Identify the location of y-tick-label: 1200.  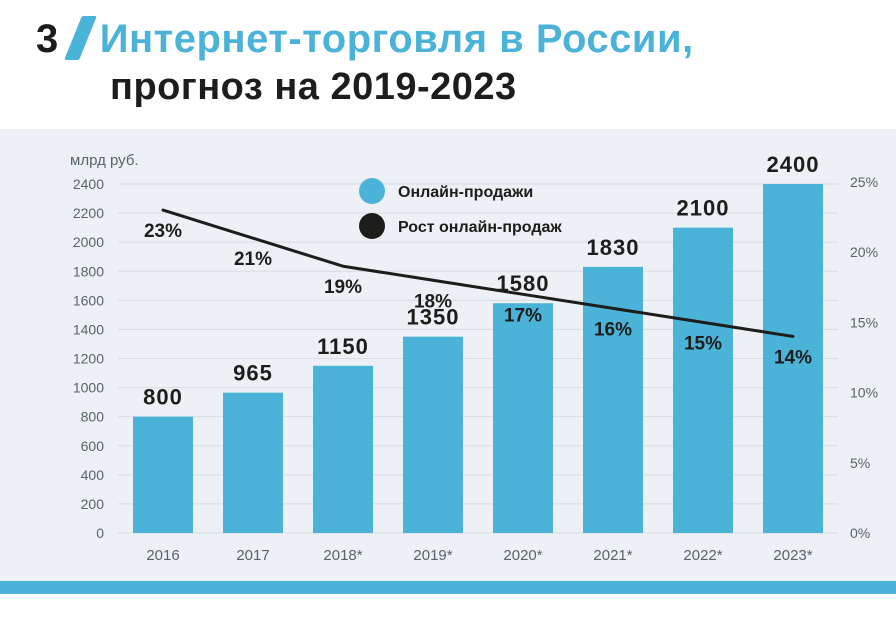
(88, 359).